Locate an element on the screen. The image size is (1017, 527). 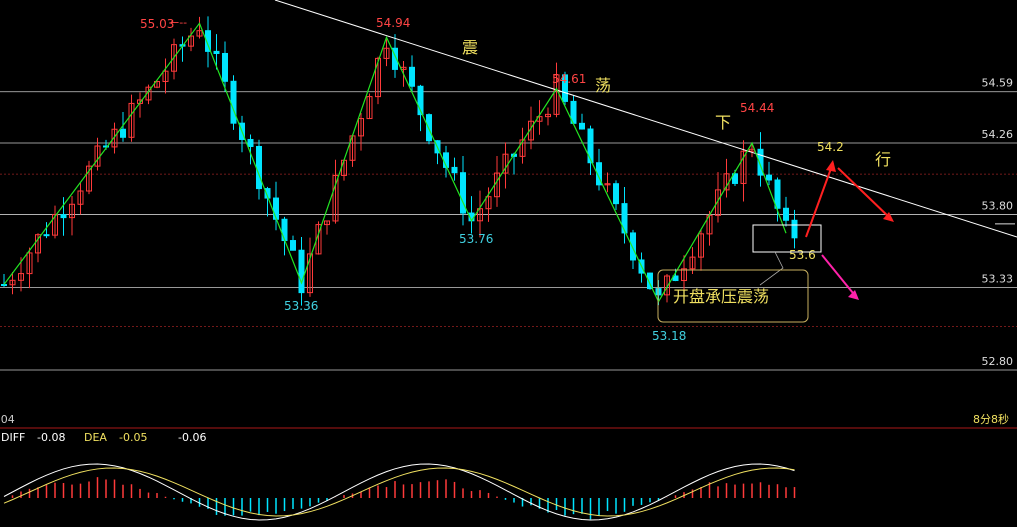
red-up-arrow is located at coordinates (819, 200).